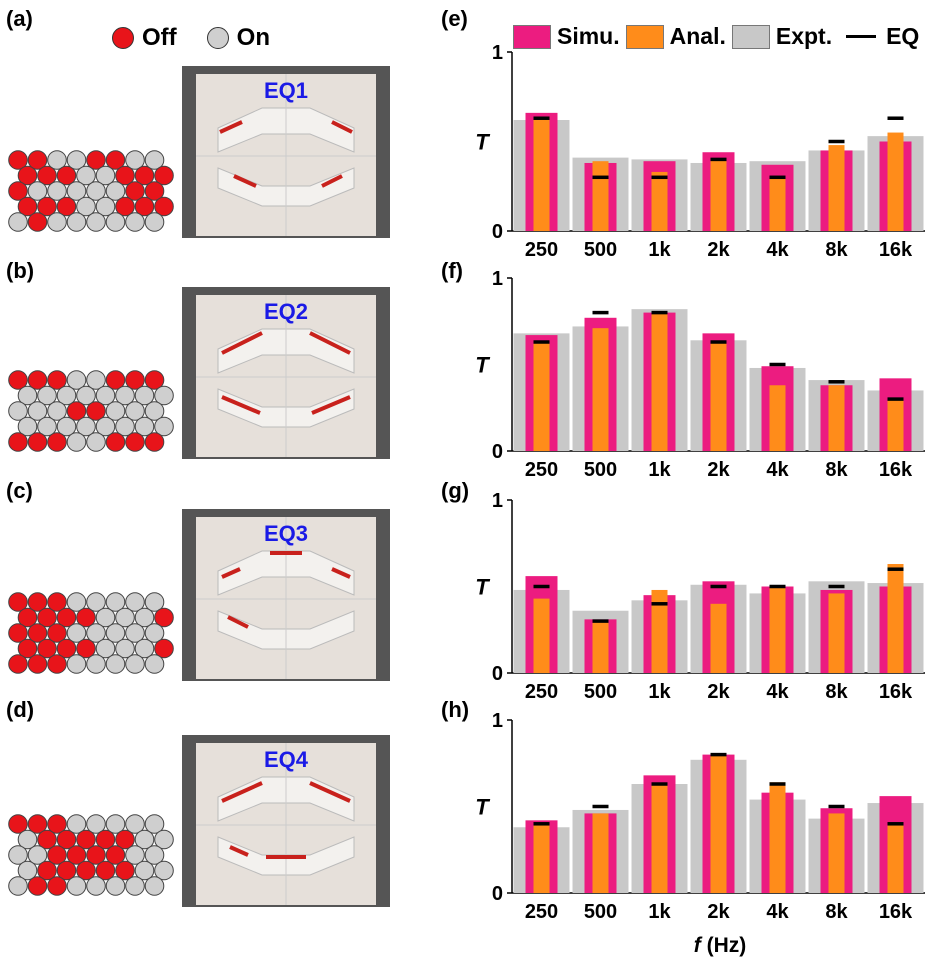 The width and height of the screenshot is (930, 960). Describe the element at coordinates (718, 250) in the screenshot. I see `x-tick-label: 2k` at that location.